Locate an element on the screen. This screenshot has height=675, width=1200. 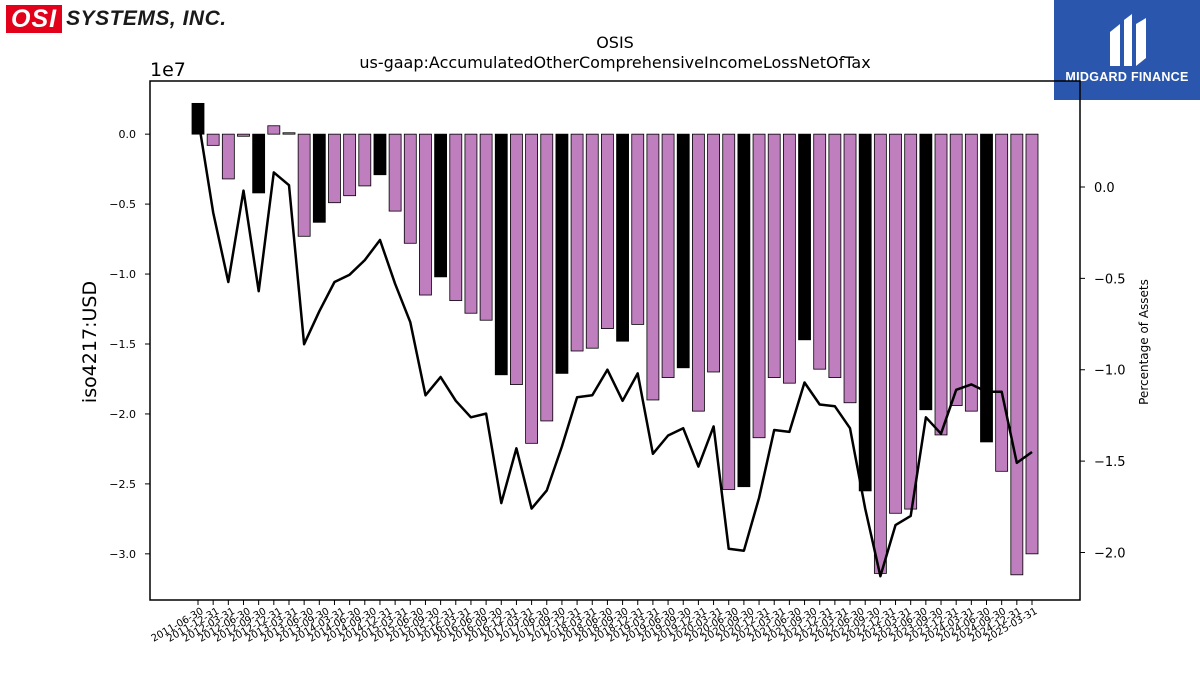
osi-logo-mark: OSI is located at coordinates (34, 19).